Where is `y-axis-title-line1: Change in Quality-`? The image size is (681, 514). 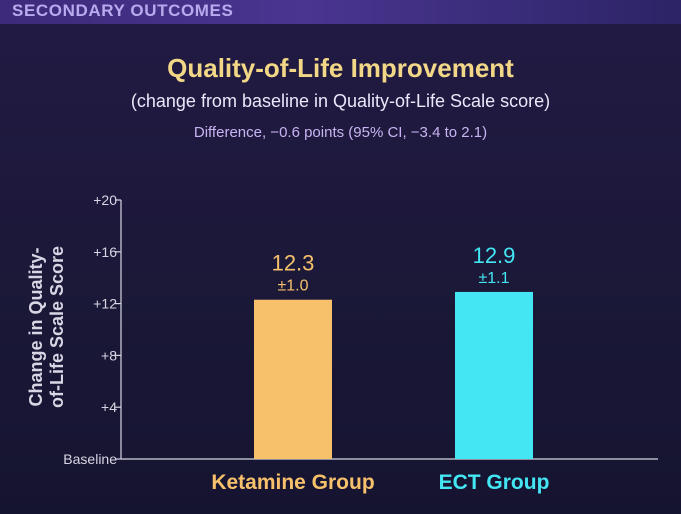 y-axis-title-line1: Change in Quality- is located at coordinates (36, 326).